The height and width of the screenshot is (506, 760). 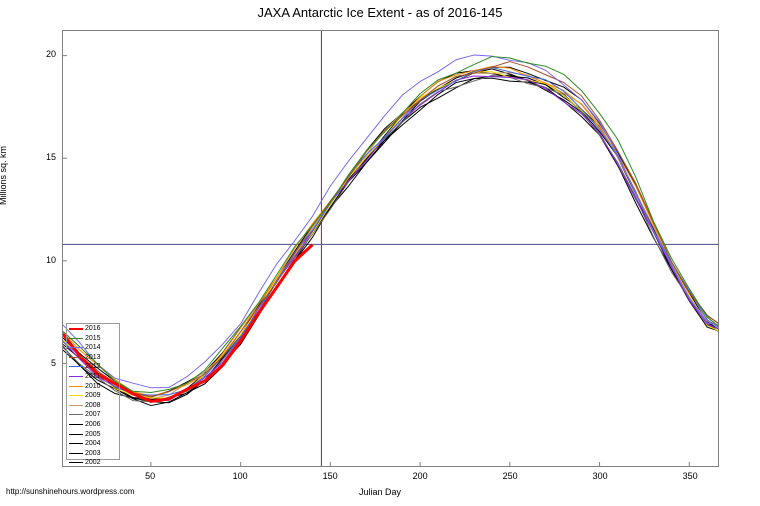 I want to click on legend-item-2009: 2009, so click(x=93, y=396).